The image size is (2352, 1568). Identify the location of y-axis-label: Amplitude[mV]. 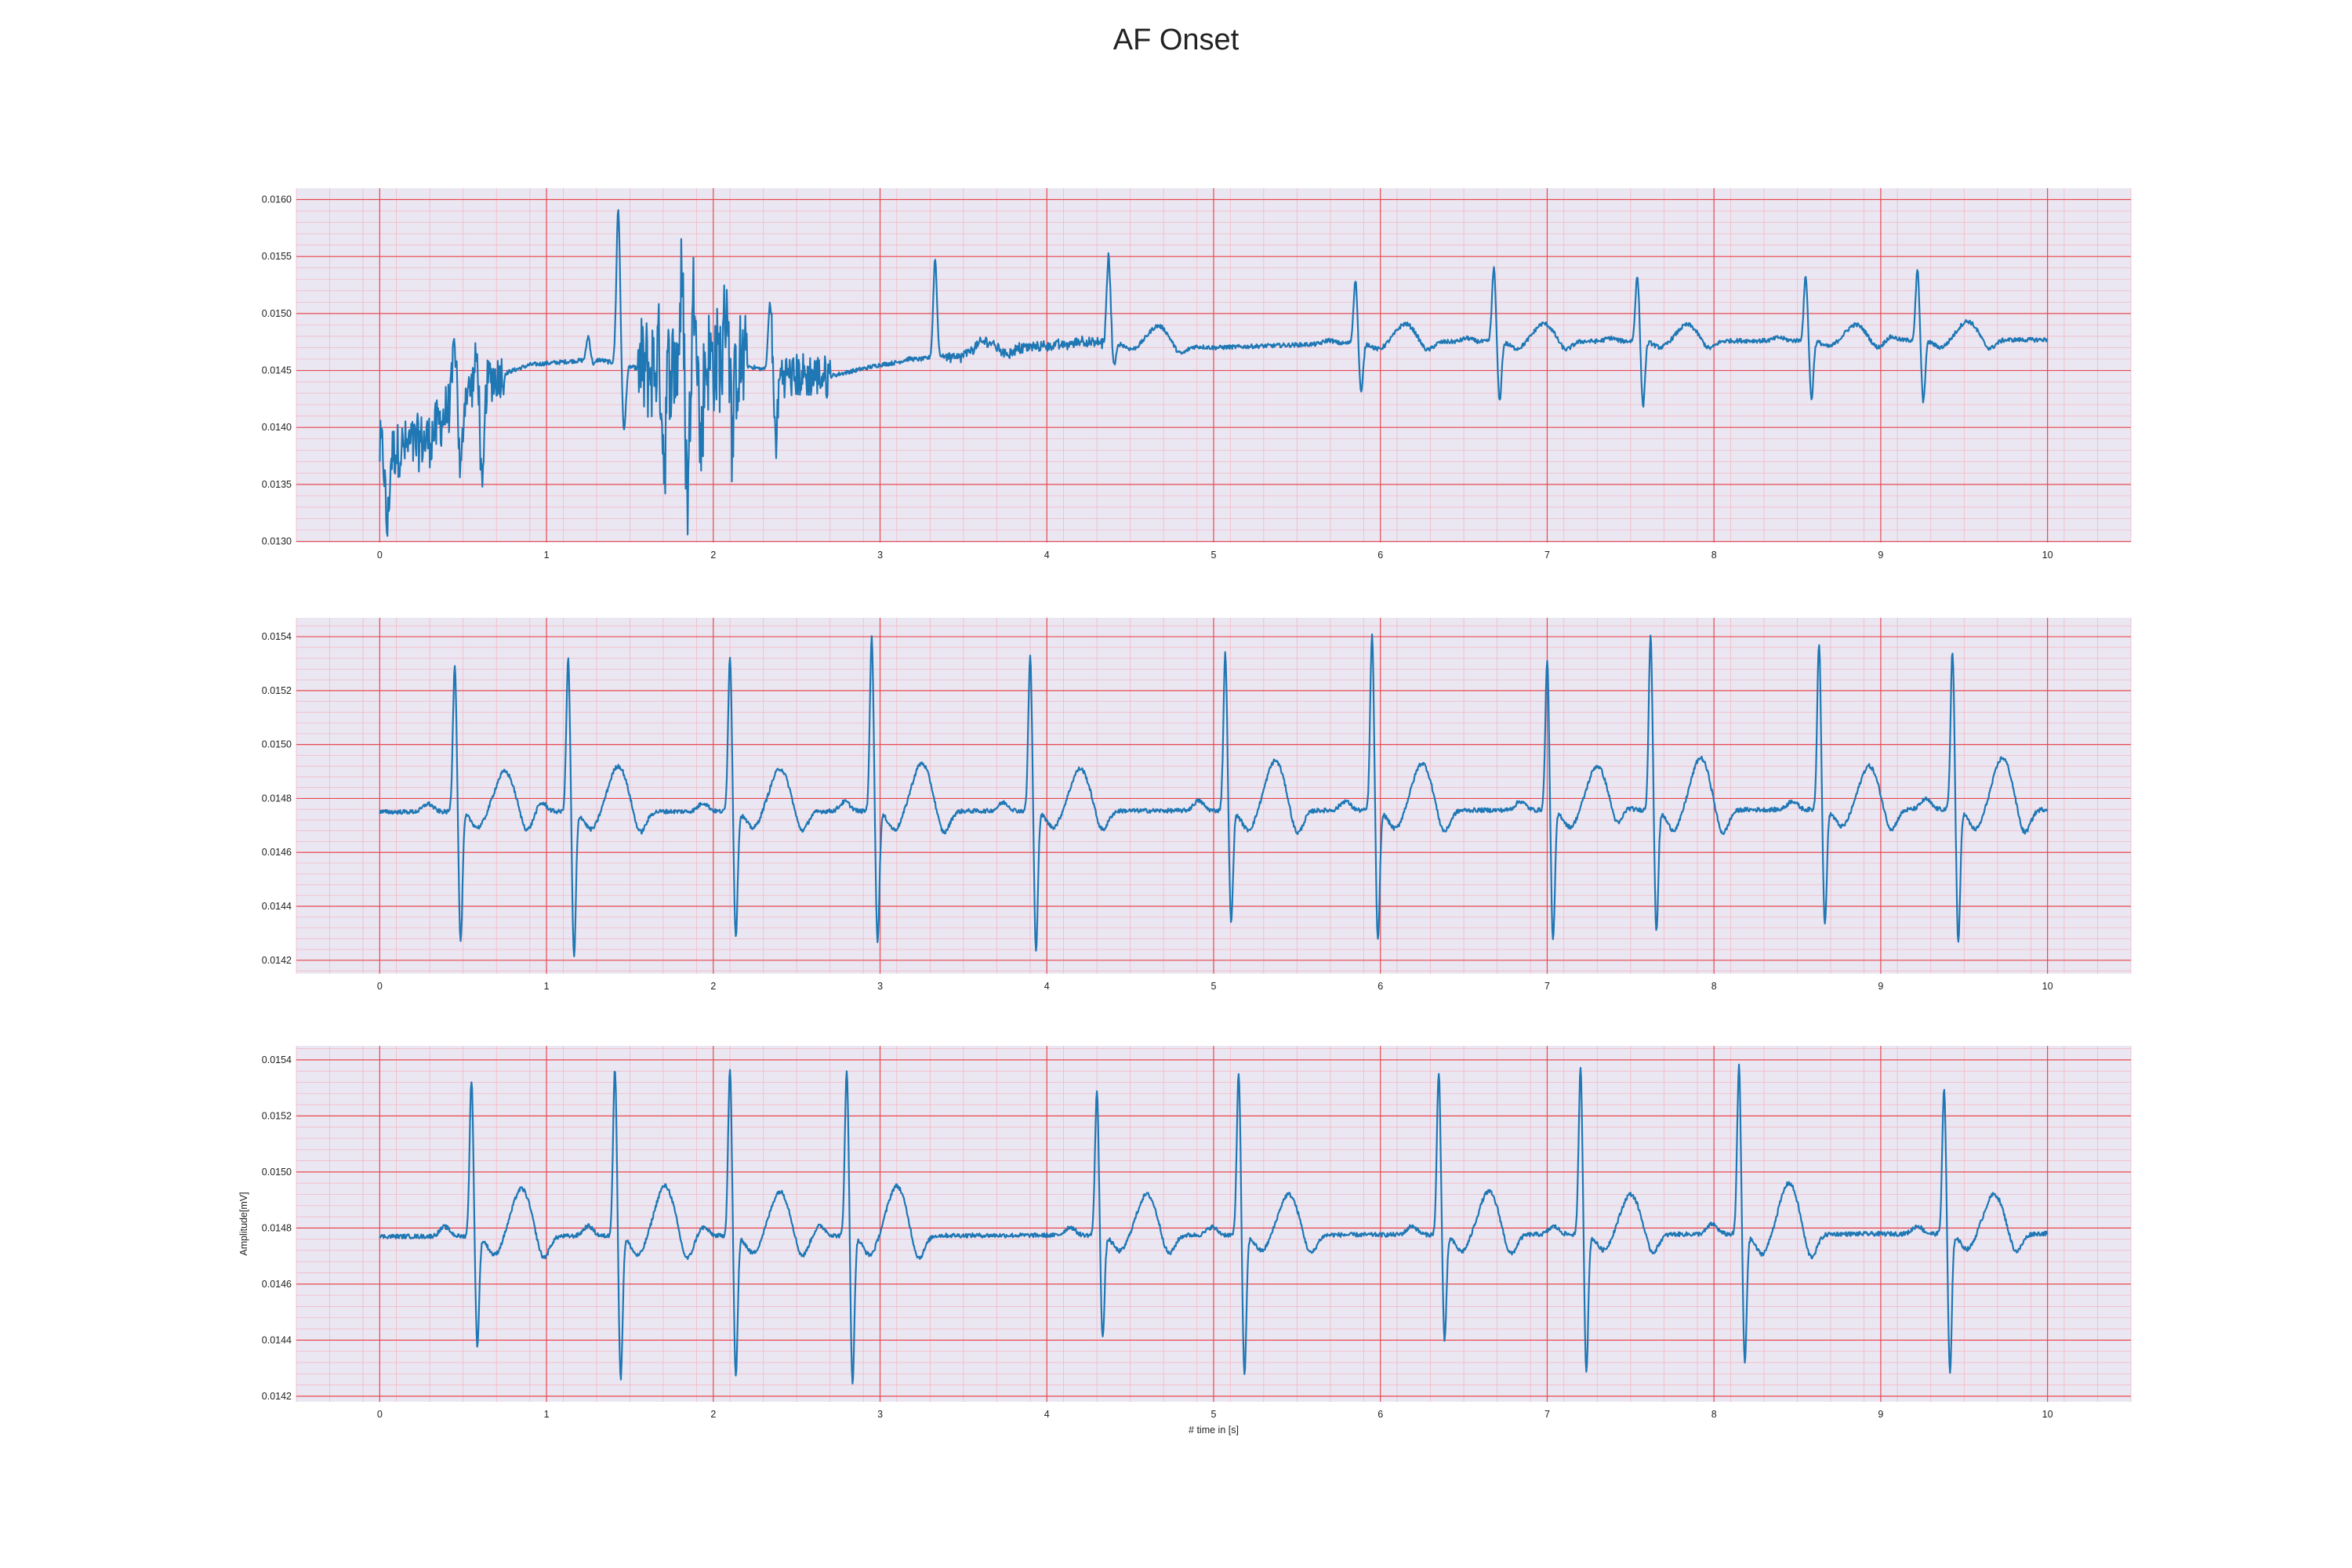
(243, 1223).